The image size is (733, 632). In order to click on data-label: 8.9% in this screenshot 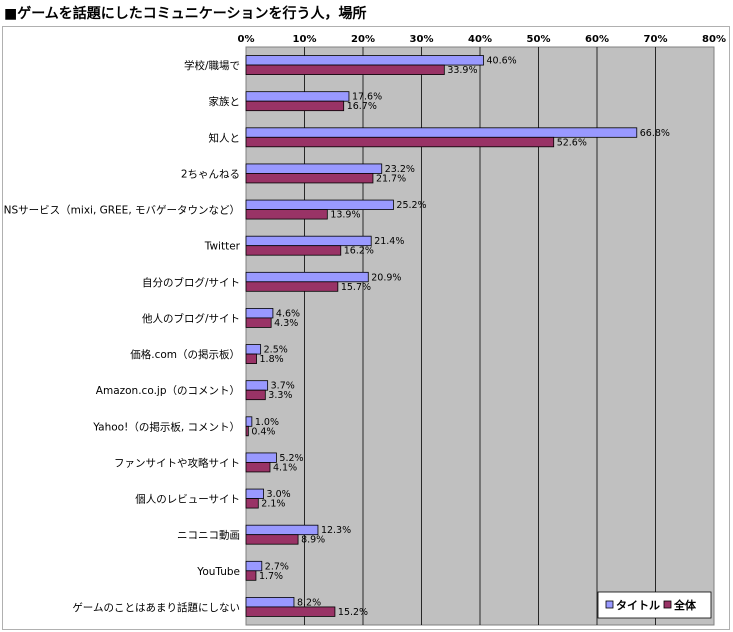, I will do `click(313, 540)`.